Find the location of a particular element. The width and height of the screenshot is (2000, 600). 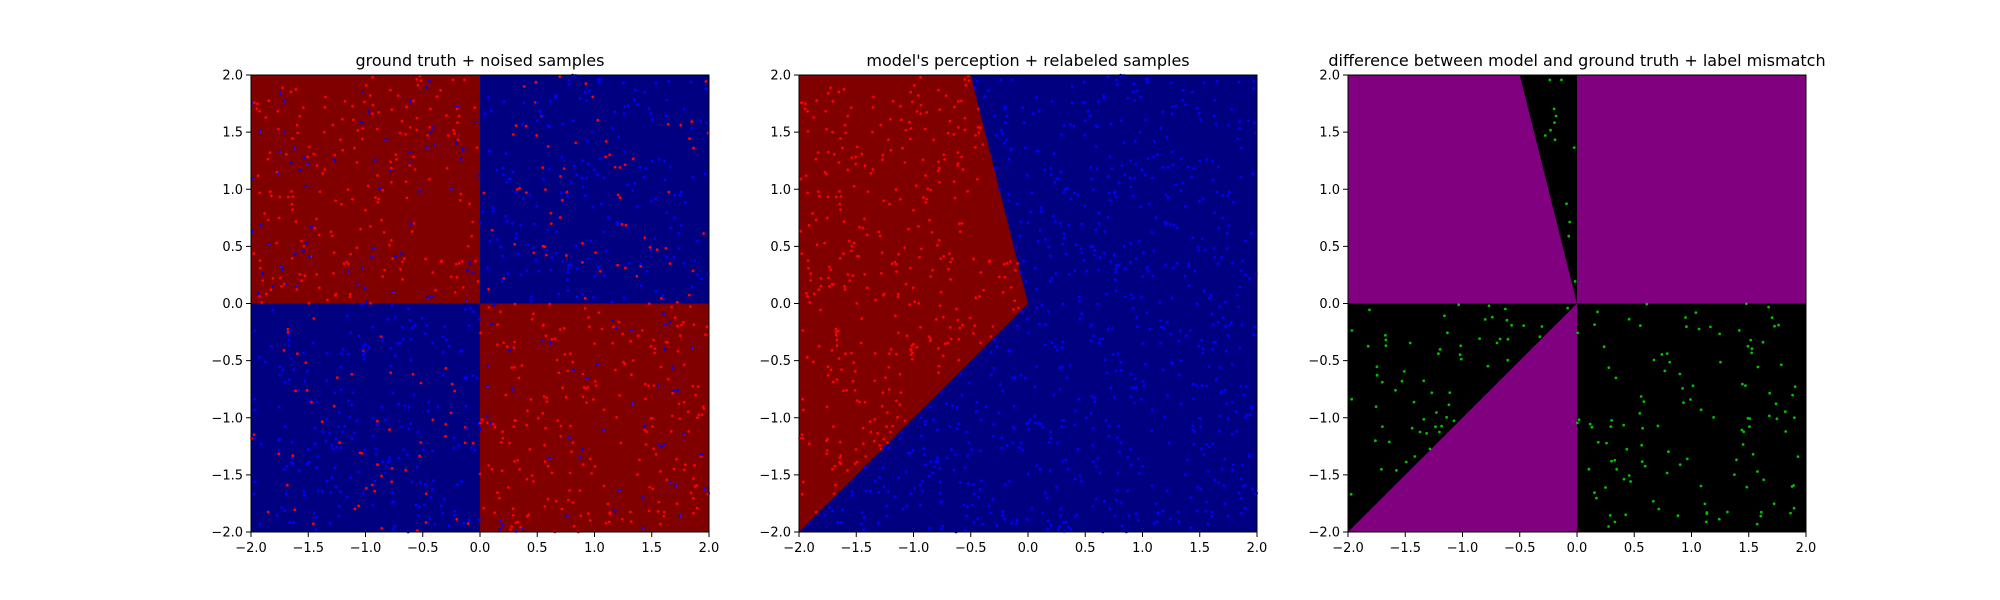

x-tick-label: 1.0 is located at coordinates (594, 548).